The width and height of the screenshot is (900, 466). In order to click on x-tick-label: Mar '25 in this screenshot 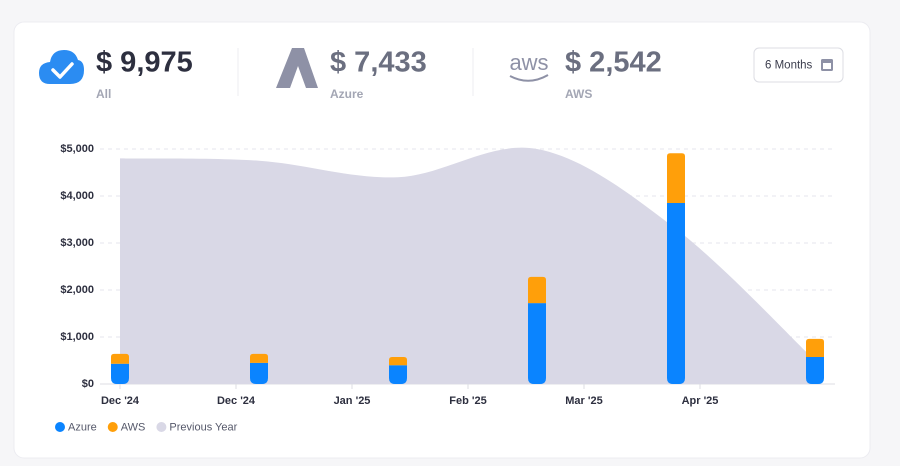, I will do `click(583, 401)`.